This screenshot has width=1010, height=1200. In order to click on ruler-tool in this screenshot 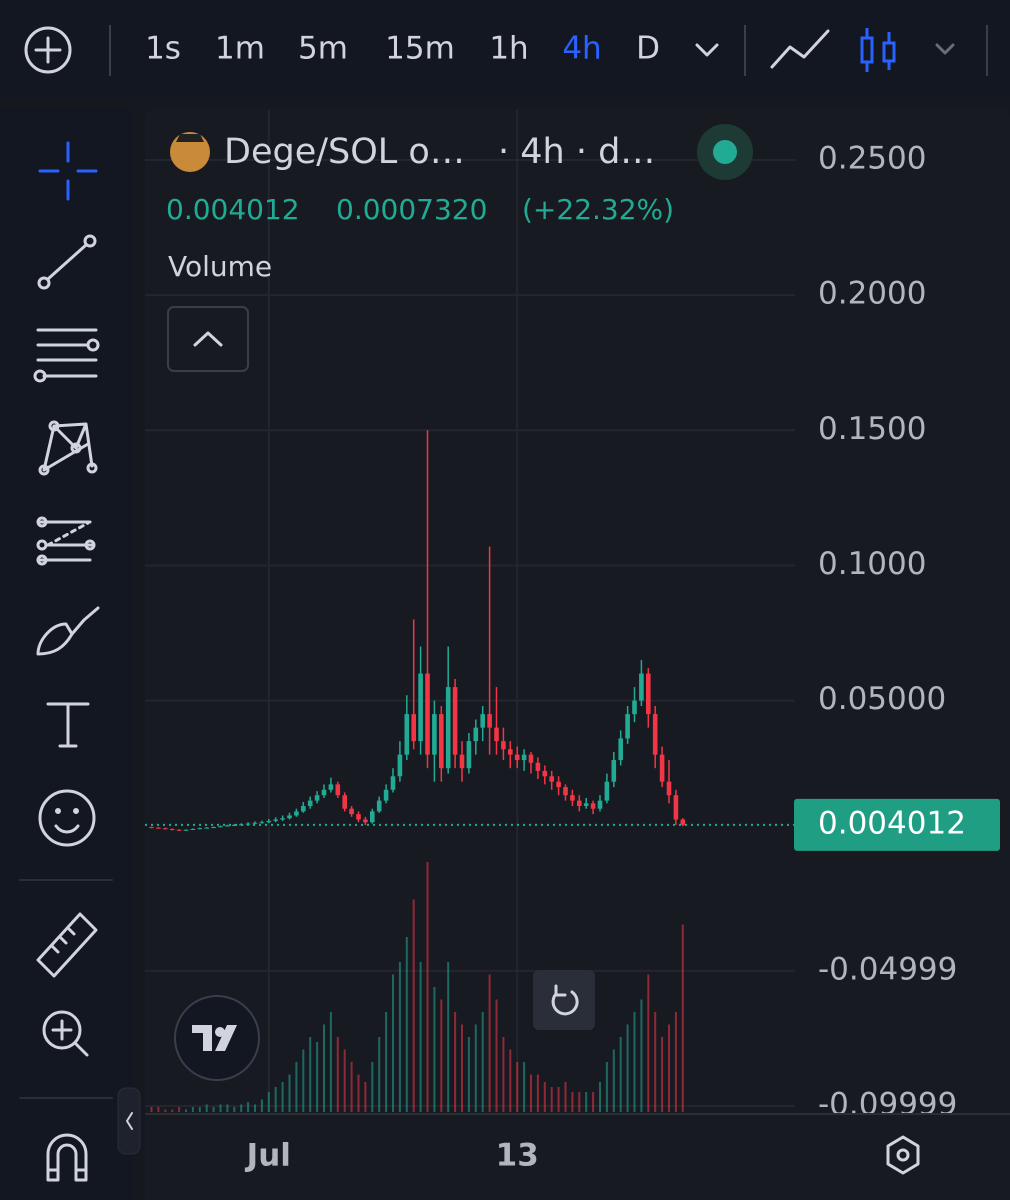, I will do `click(67, 945)`.